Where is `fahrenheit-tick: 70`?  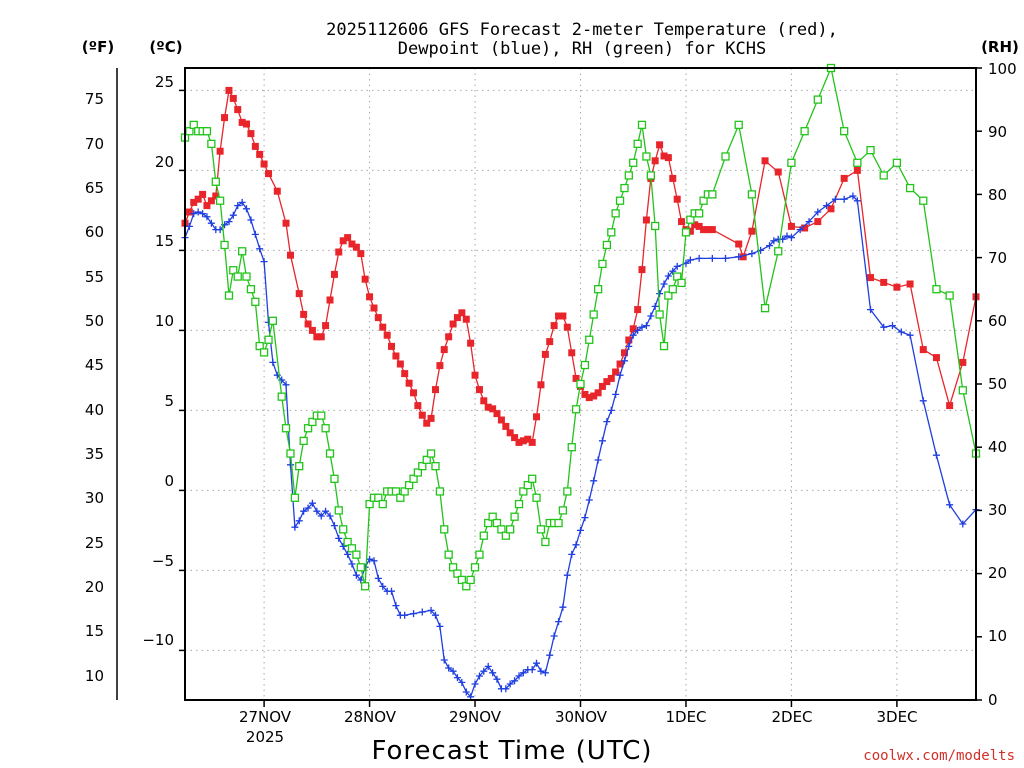
fahrenheit-tick: 70 is located at coordinates (94, 144).